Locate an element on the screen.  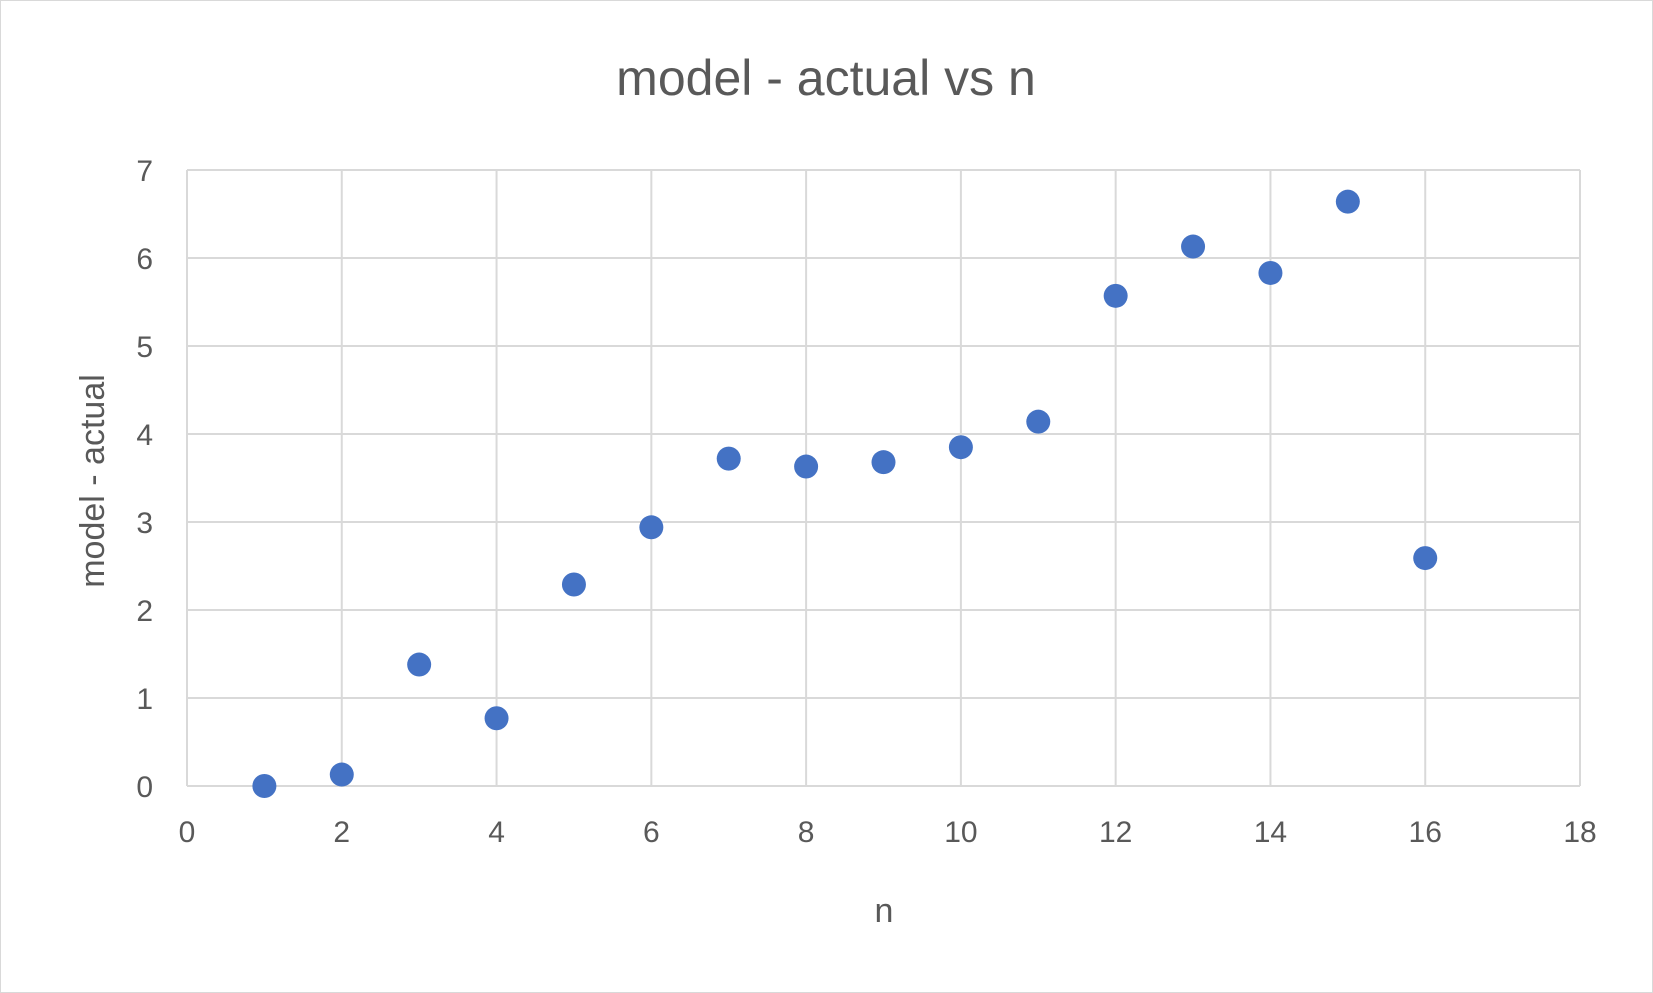
y-tick-label: 4 is located at coordinates (144, 435).